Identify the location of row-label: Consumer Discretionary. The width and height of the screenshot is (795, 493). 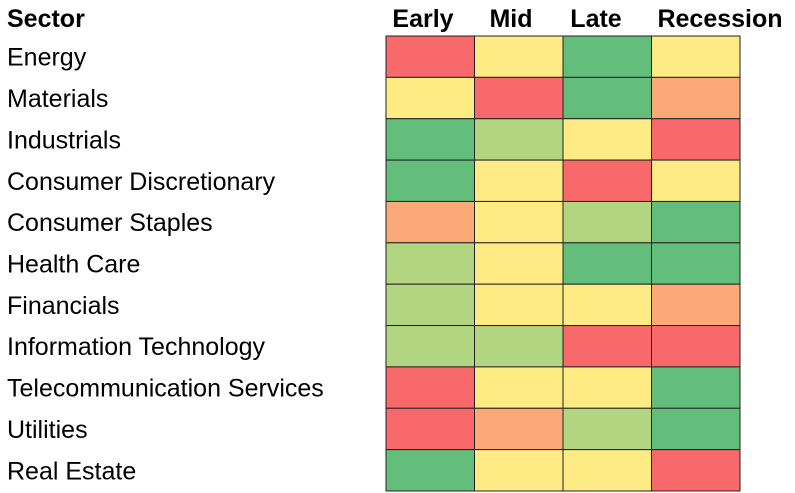
(141, 182).